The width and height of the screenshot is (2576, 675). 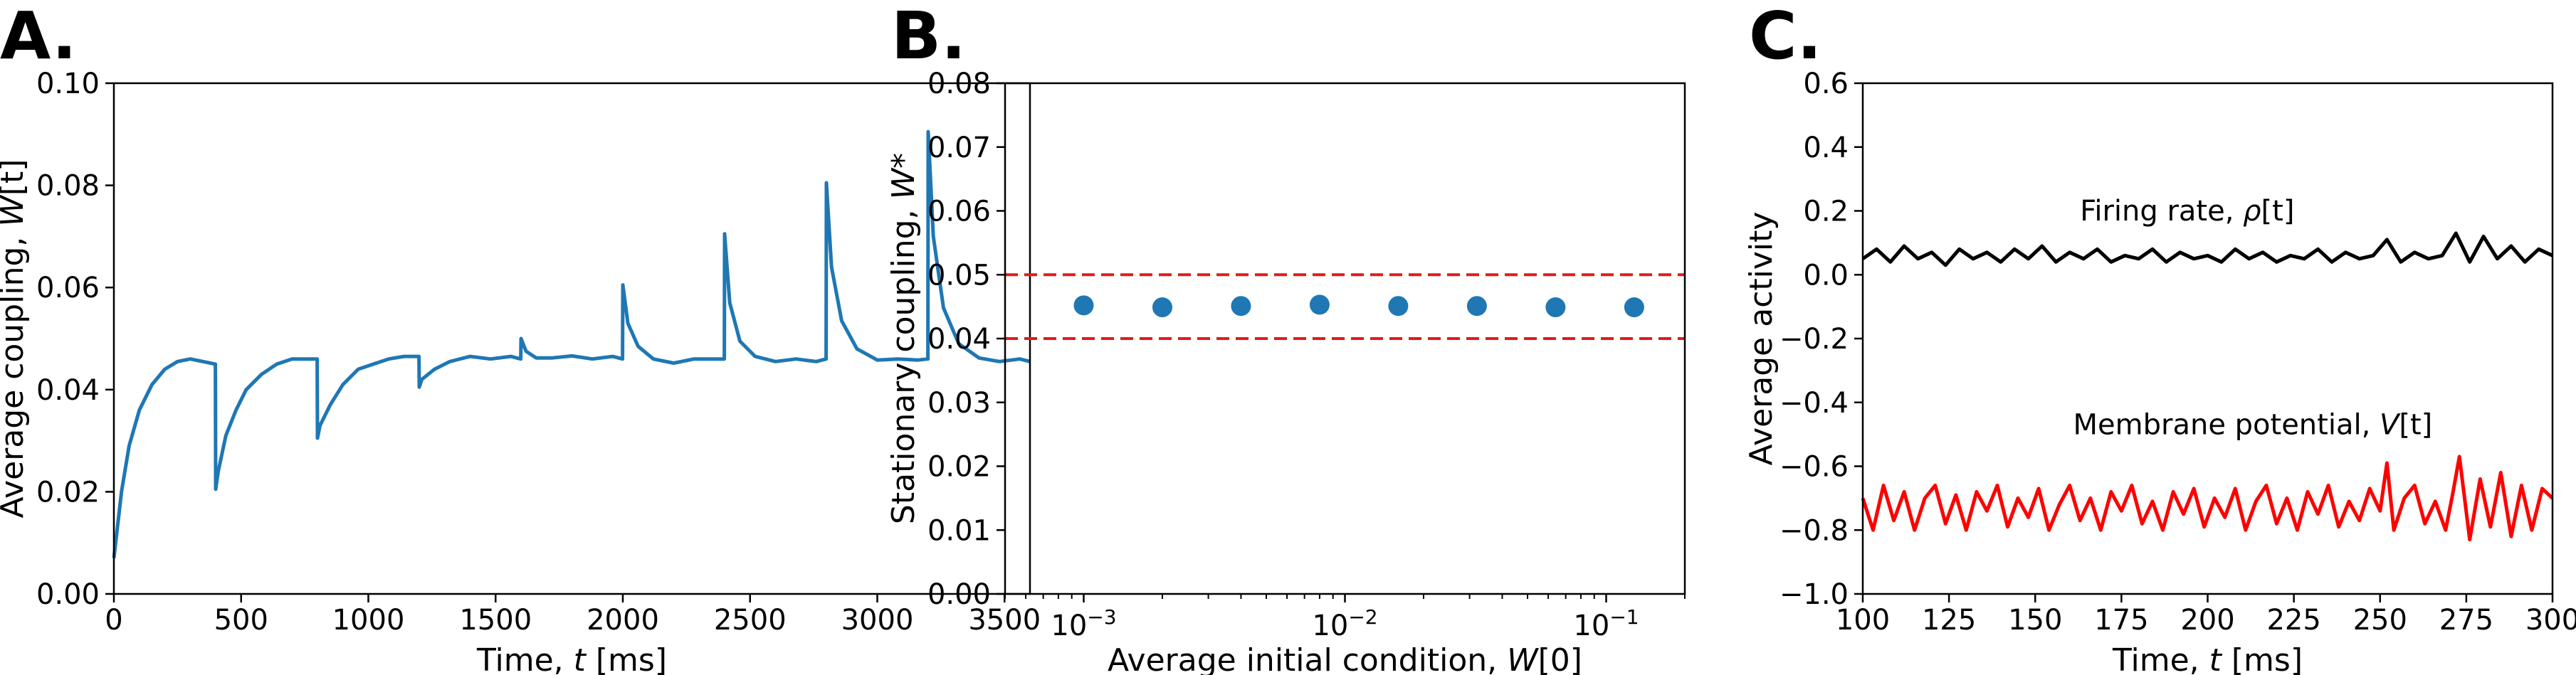 I want to click on panel-label: C., so click(x=1785, y=37).